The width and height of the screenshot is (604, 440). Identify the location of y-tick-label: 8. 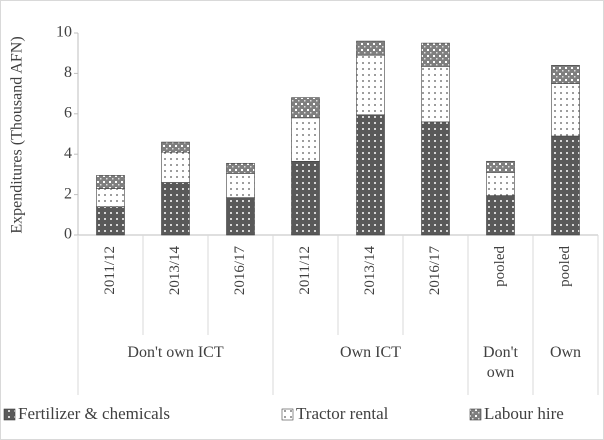
(68, 72).